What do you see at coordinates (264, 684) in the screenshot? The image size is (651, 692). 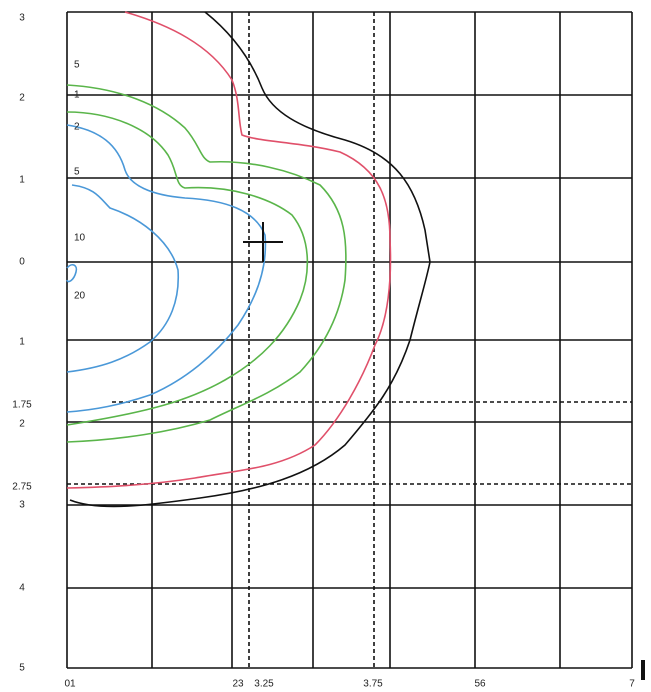 I see `x-tick-label: 3.25` at bounding box center [264, 684].